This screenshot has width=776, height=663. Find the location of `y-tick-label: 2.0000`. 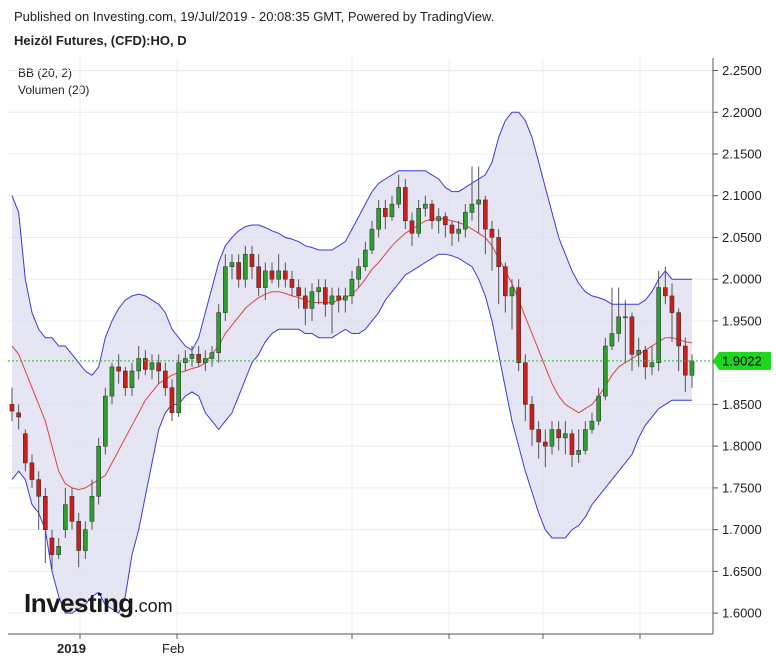

y-tick-label: 2.0000 is located at coordinates (742, 279).